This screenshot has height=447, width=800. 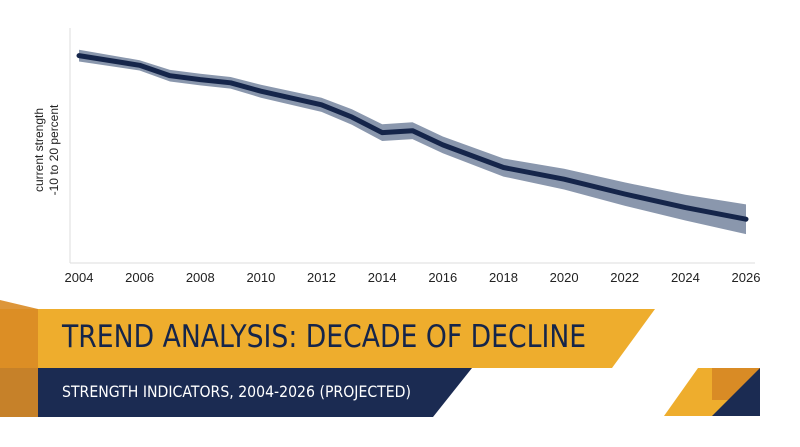 I want to click on x-tick-label: 2024, so click(x=685, y=277).